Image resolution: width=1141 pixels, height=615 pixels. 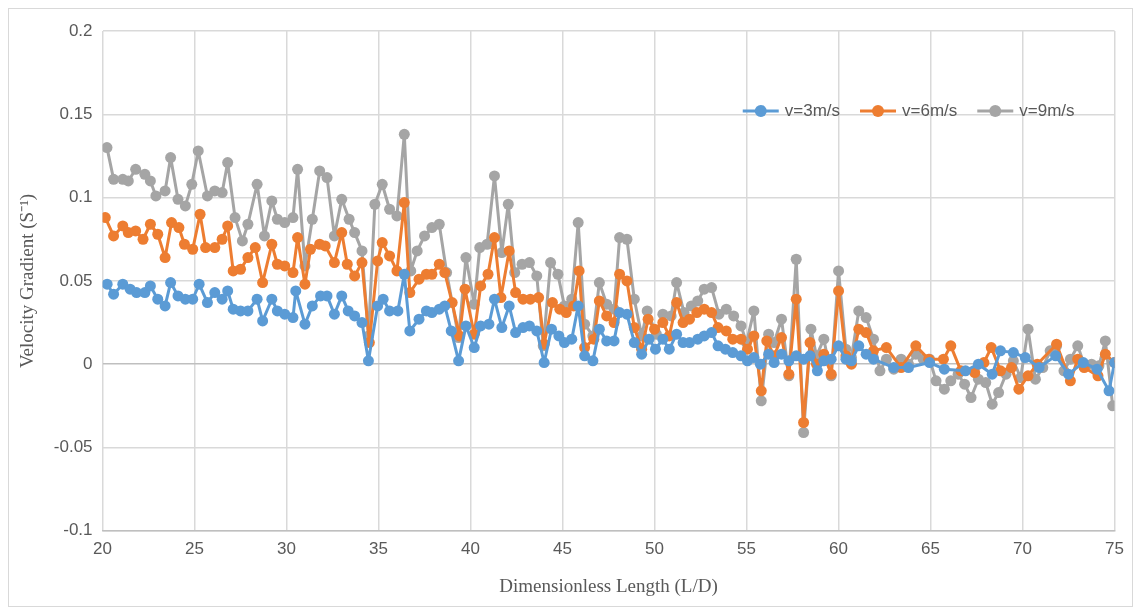 What do you see at coordinates (76, 113) in the screenshot?
I see `y-tick-label: 0.15` at bounding box center [76, 113].